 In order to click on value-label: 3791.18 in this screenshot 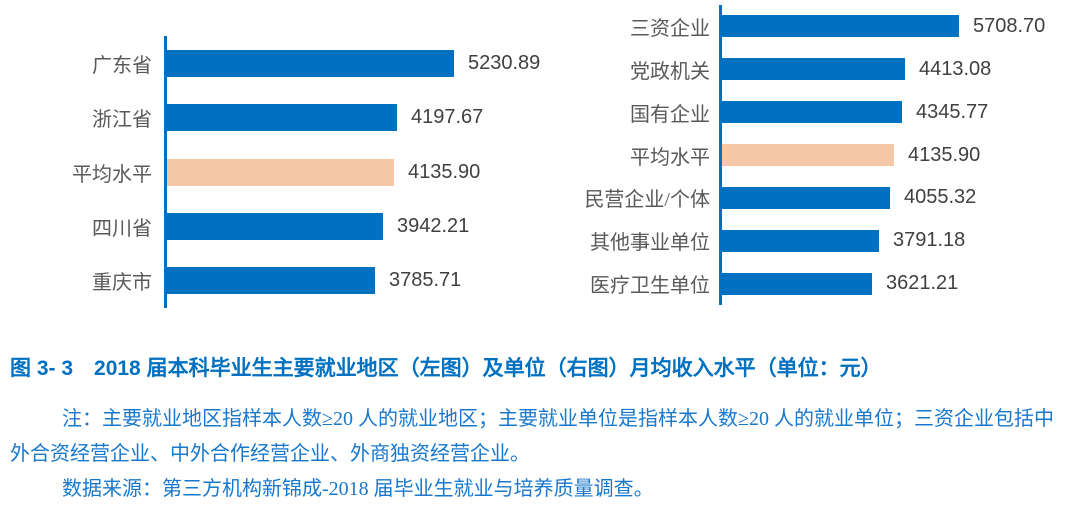, I will do `click(929, 240)`.